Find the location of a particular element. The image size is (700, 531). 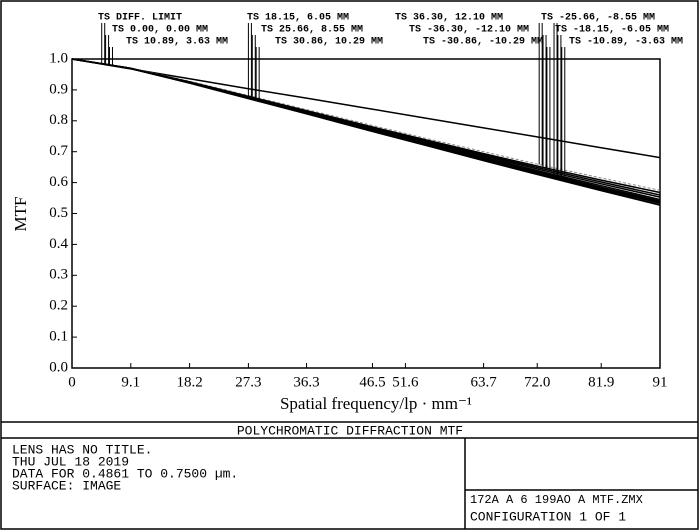

legend-label: TS -36.30, -12.10 MM is located at coordinates (469, 30).